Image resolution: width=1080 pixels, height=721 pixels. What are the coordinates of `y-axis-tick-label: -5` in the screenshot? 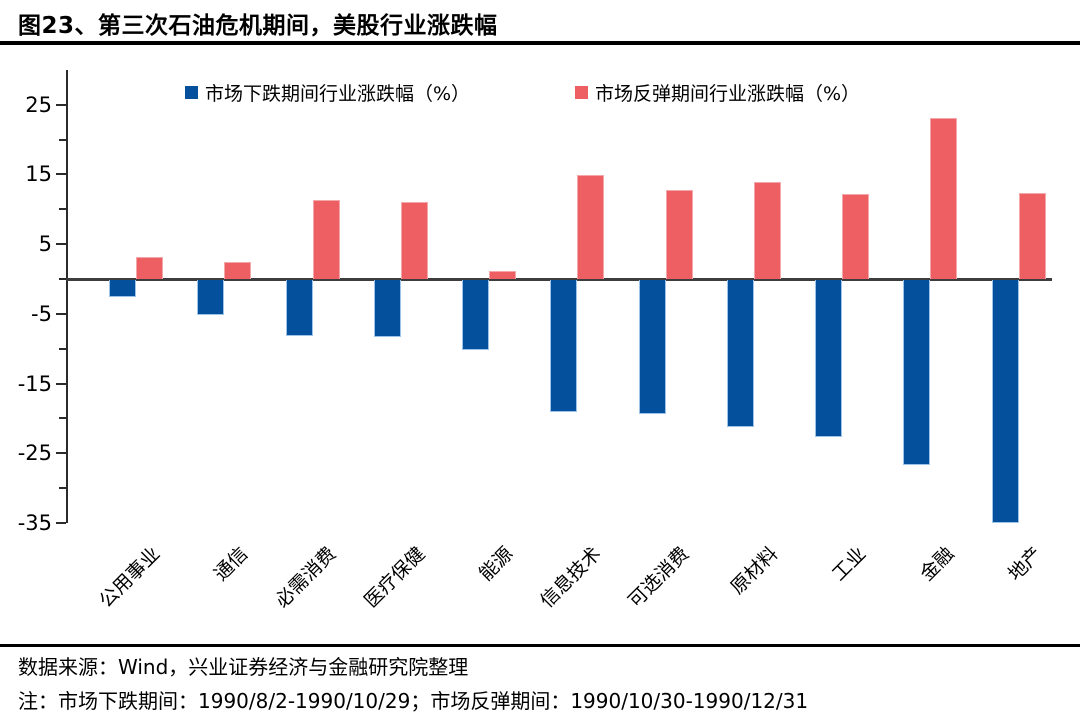 It's located at (41, 313).